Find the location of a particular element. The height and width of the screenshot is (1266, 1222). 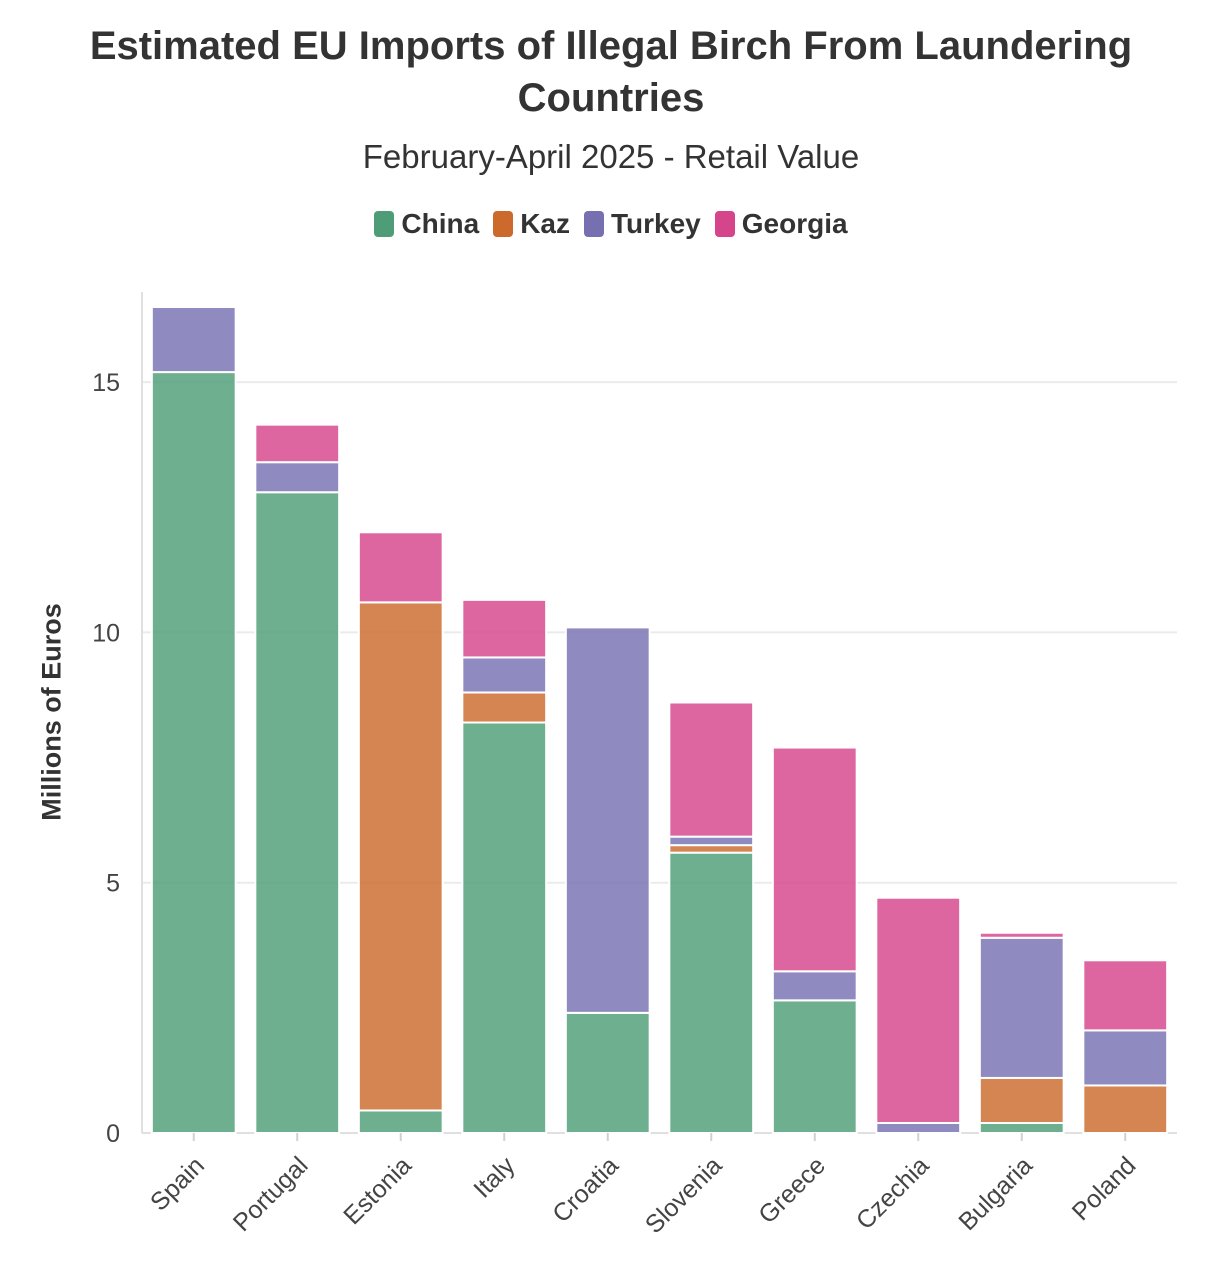

x-tick-label: Slovenia is located at coordinates (684, 1195).